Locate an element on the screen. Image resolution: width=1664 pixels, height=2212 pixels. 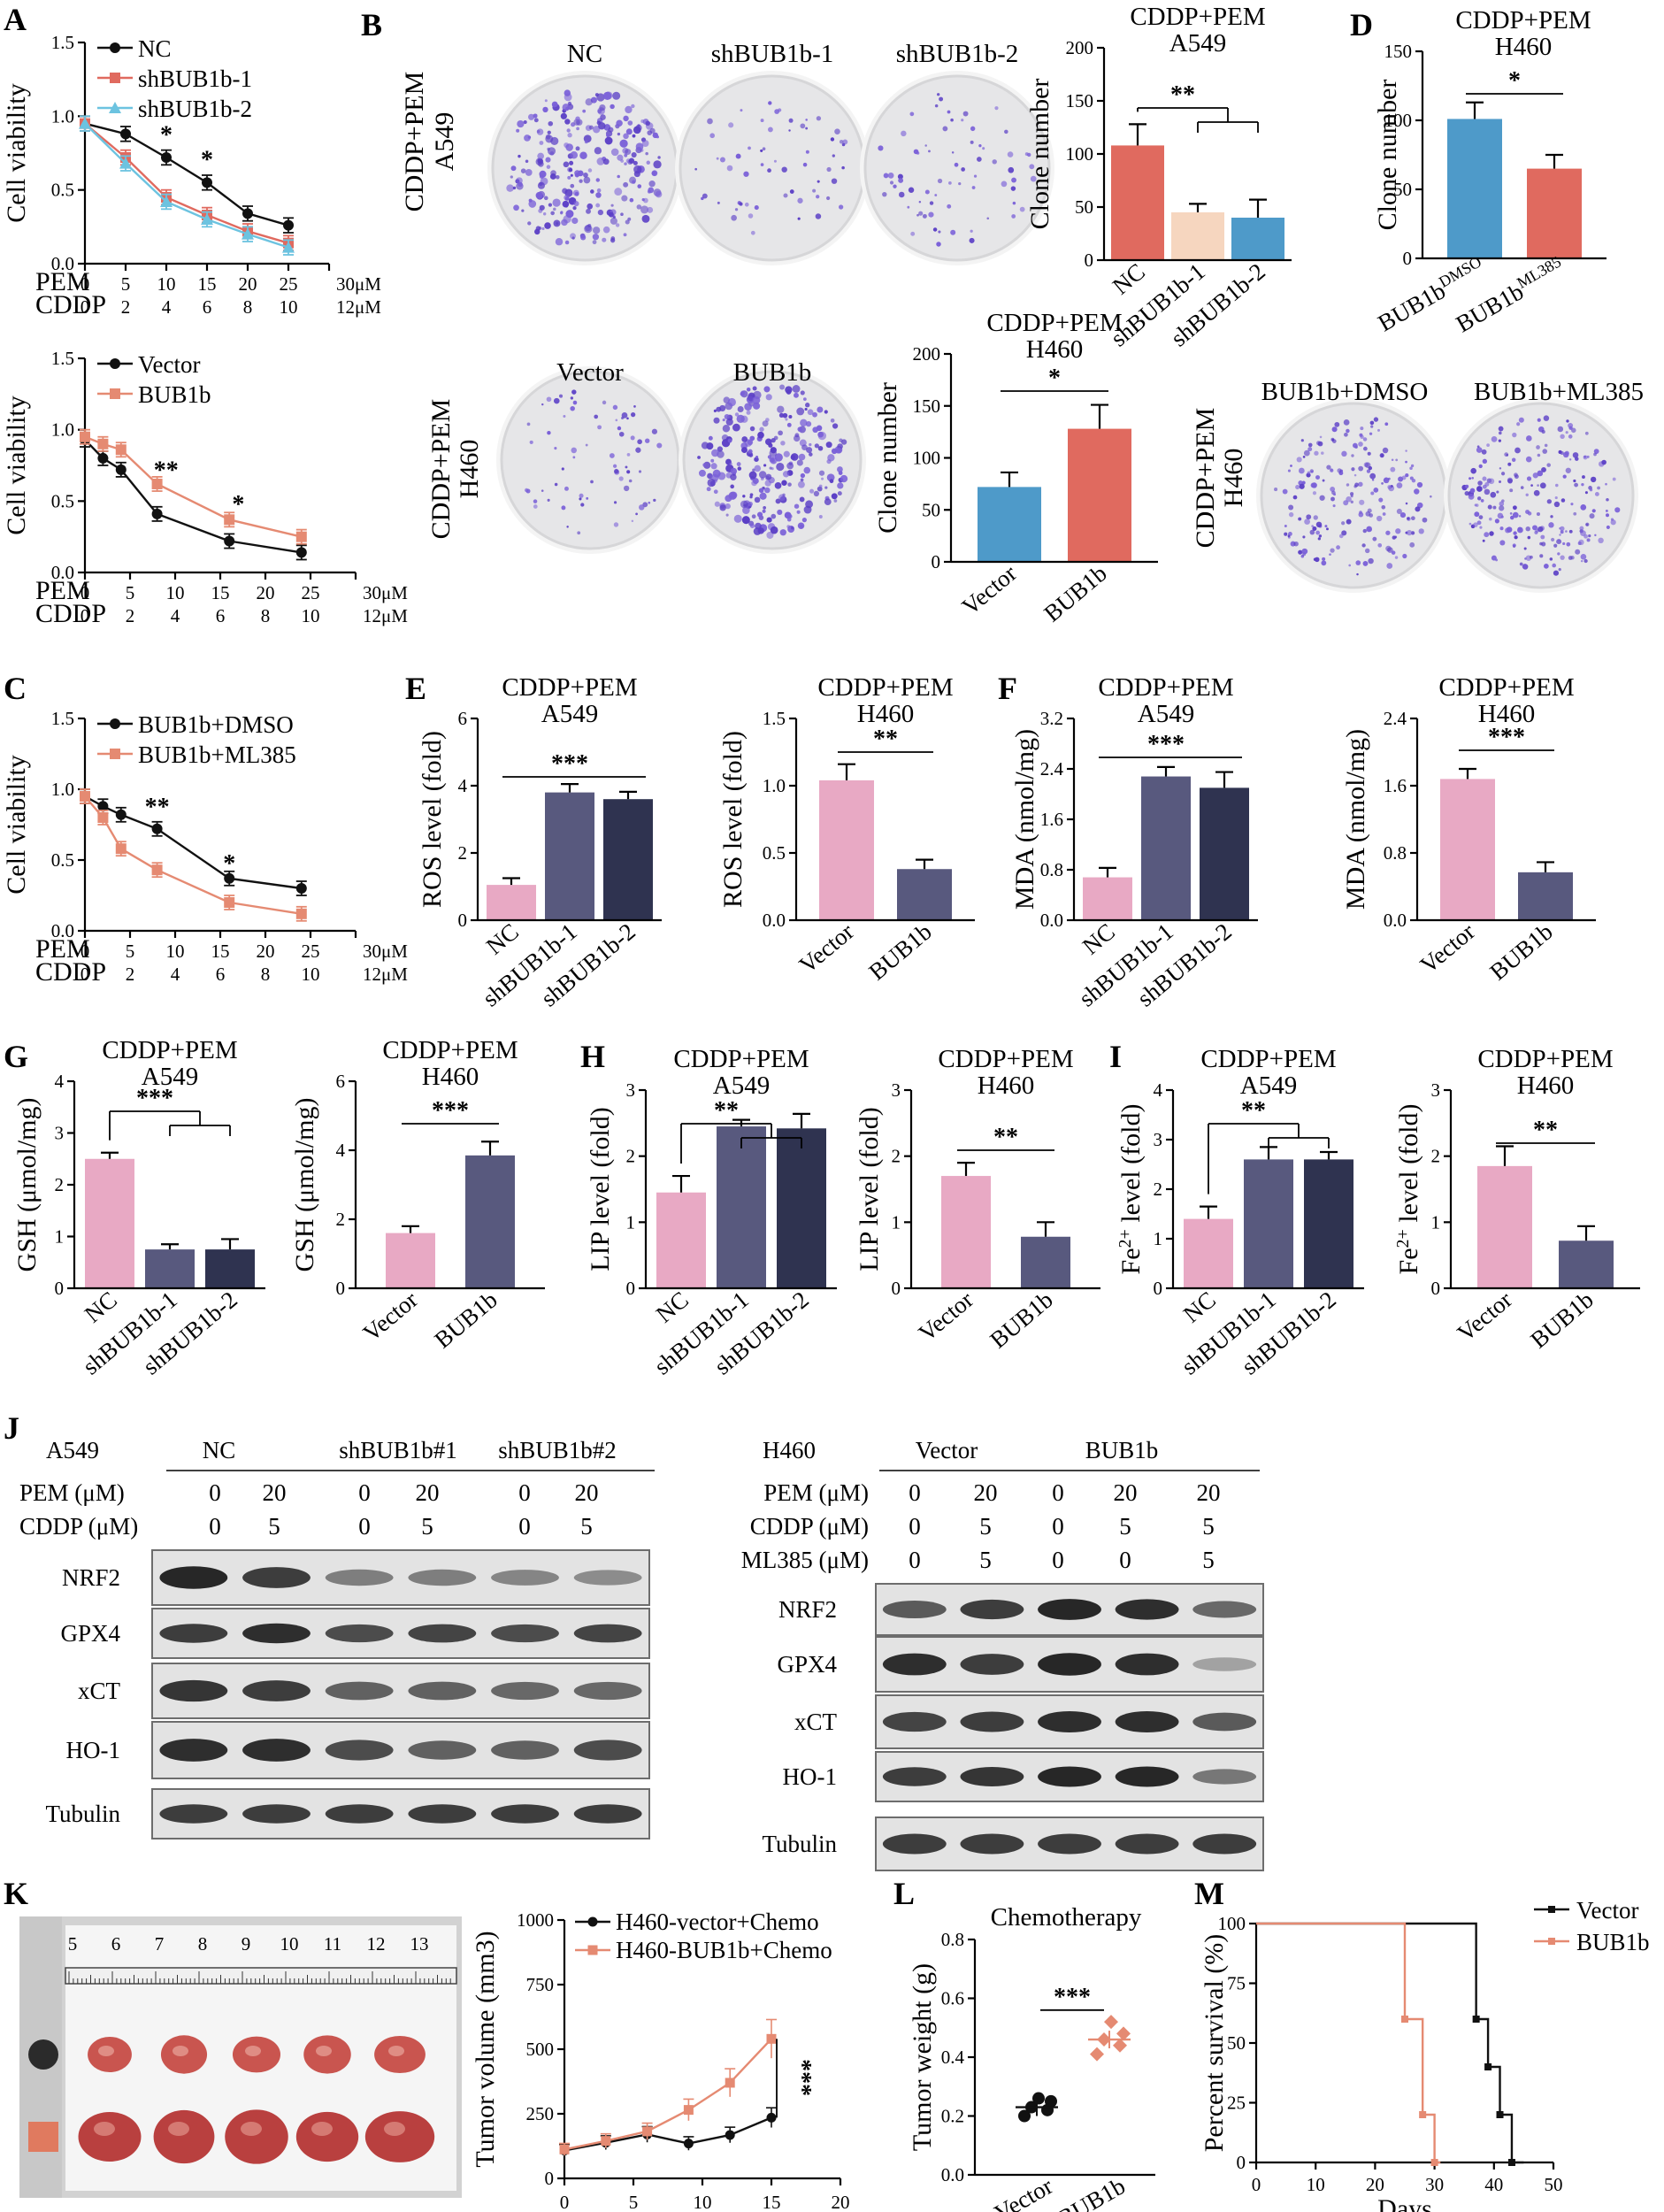
x-tick-label: 50 is located at coordinates (1554, 2184).